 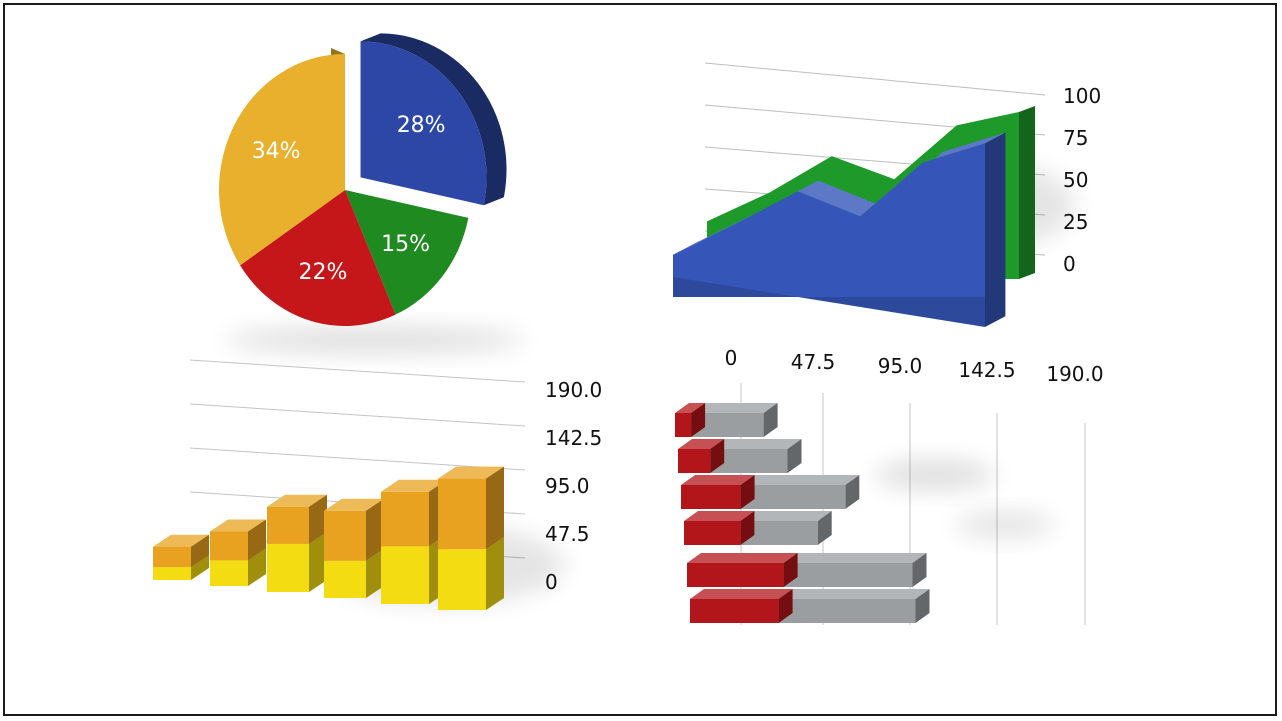 What do you see at coordinates (1074, 374) in the screenshot?
I see `x-tick-label: 190.0` at bounding box center [1074, 374].